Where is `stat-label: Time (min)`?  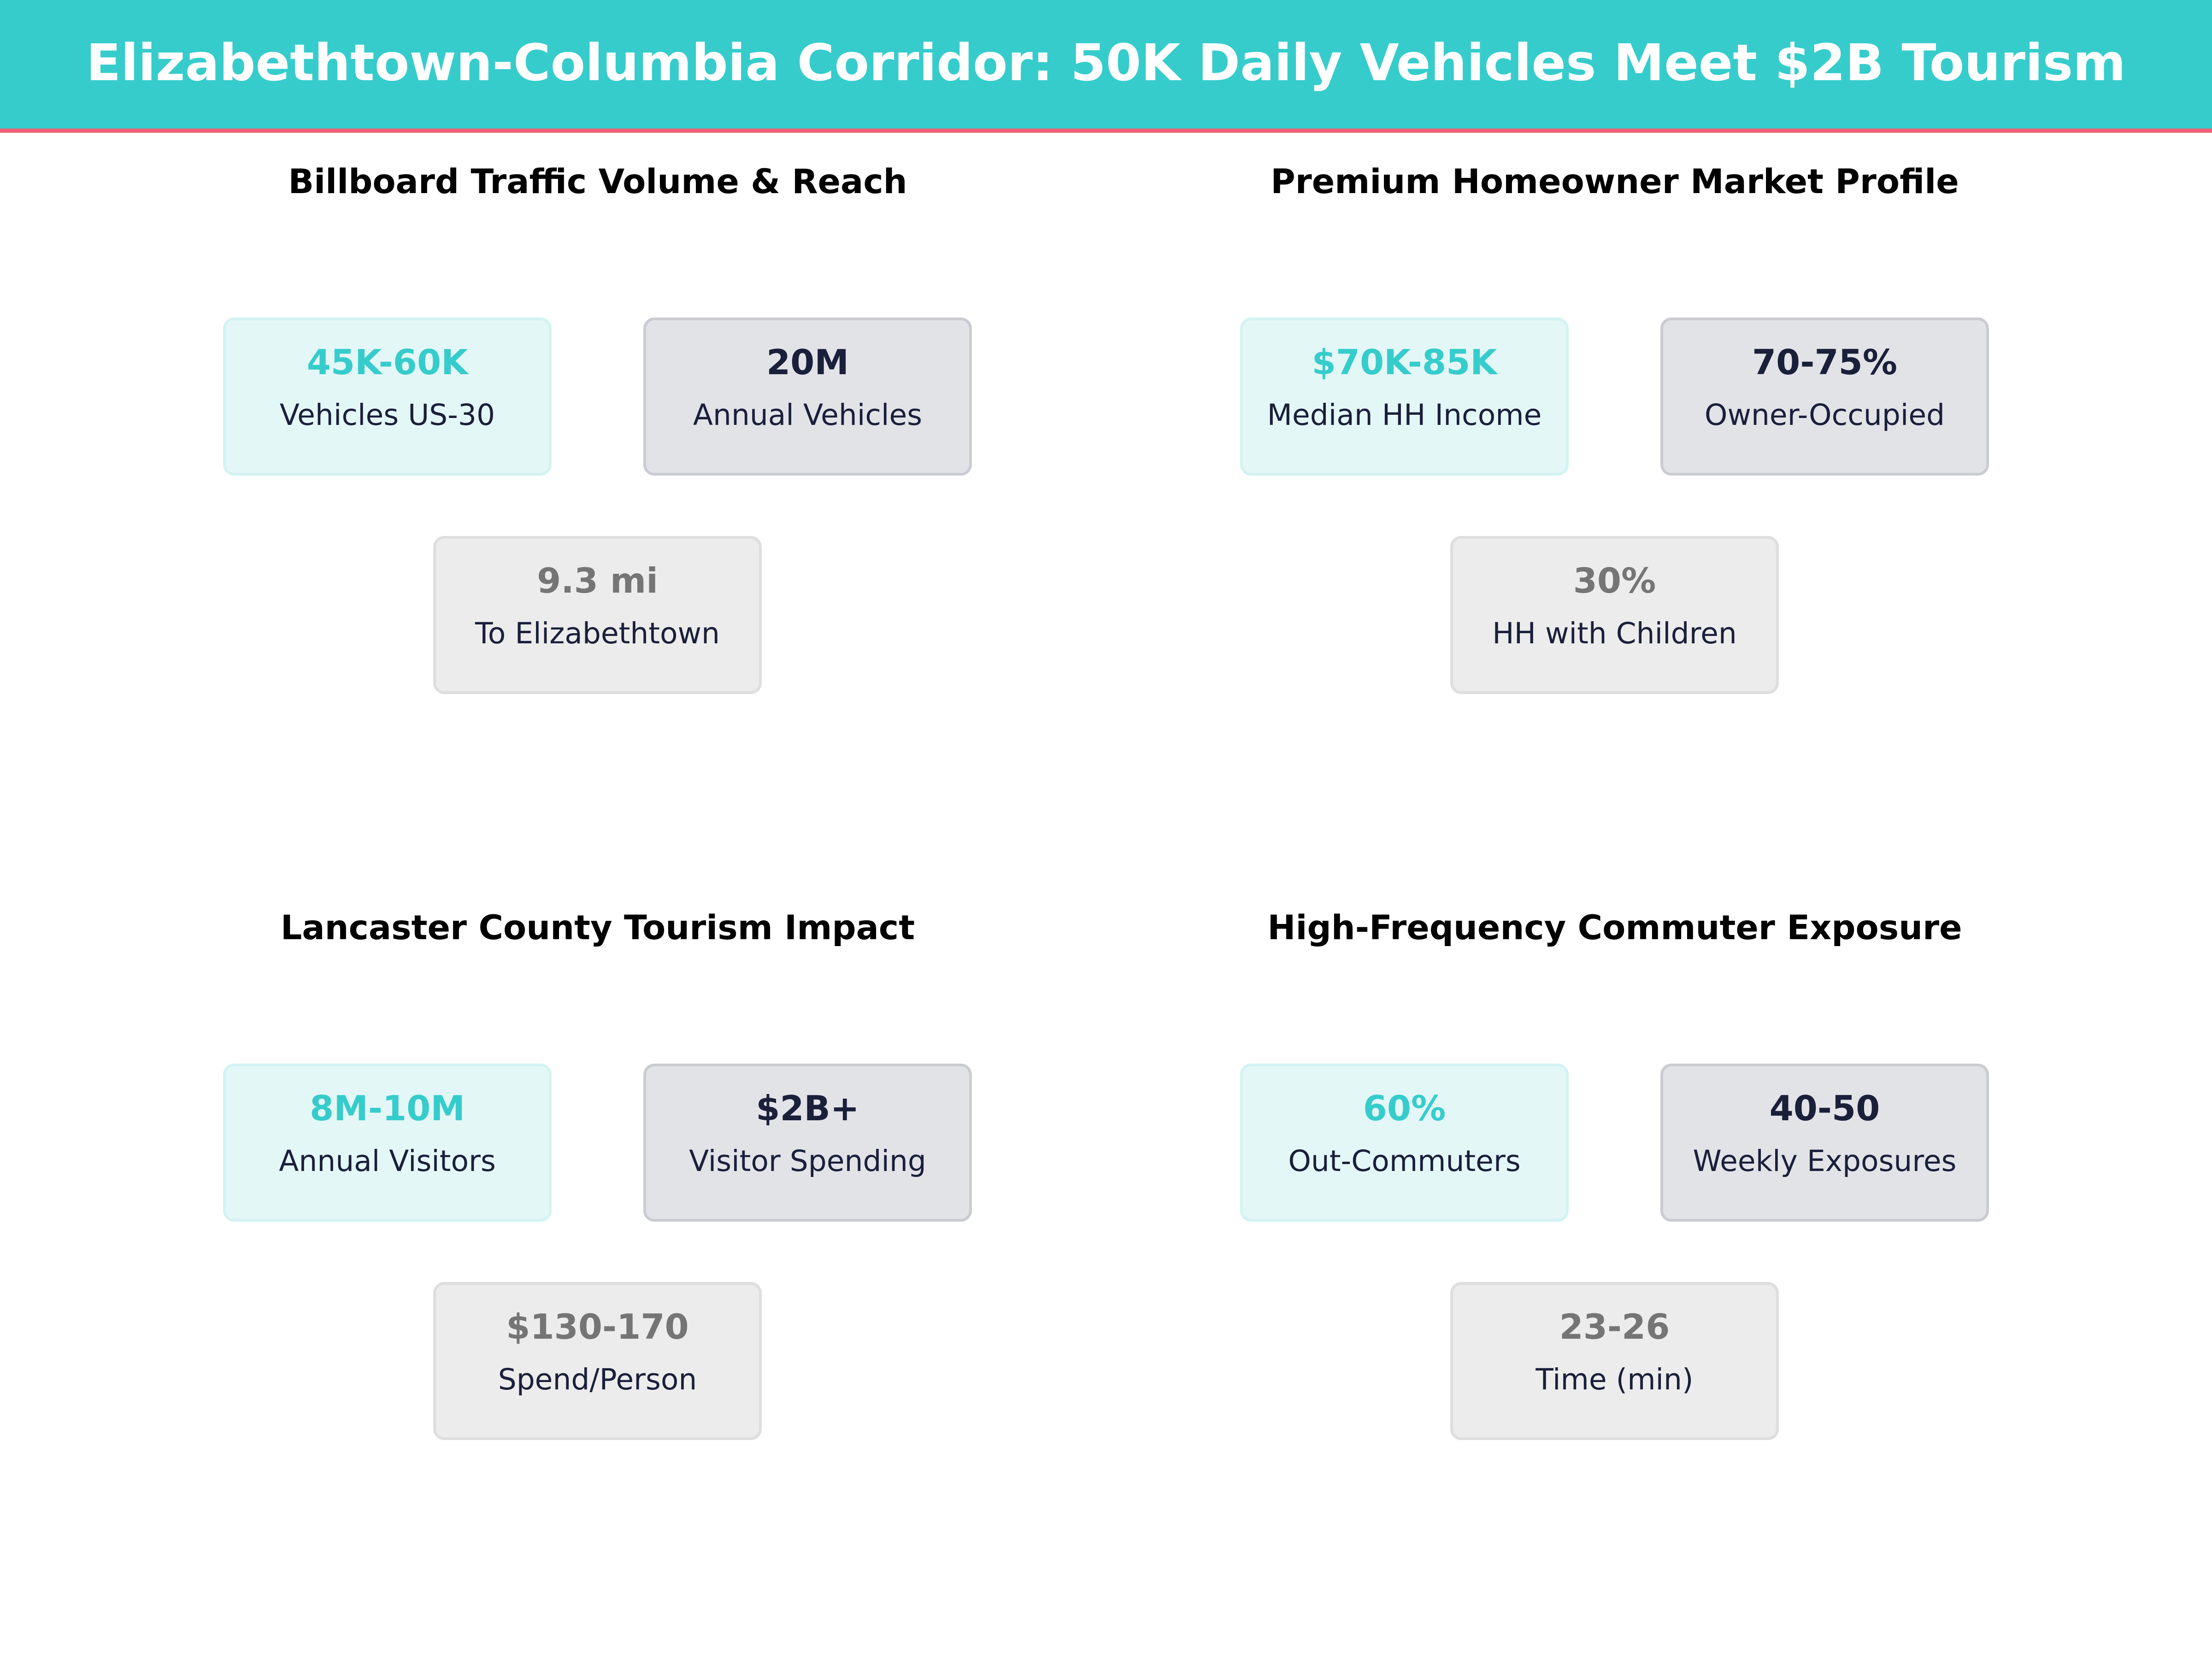
stat-label: Time (min) is located at coordinates (1614, 1379).